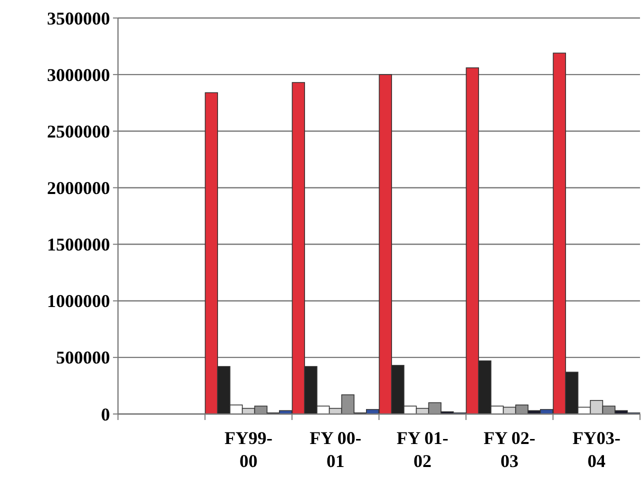 Image resolution: width=642 pixels, height=490 pixels. What do you see at coordinates (78, 188) in the screenshot?
I see `y-tick-label: 2000000` at bounding box center [78, 188].